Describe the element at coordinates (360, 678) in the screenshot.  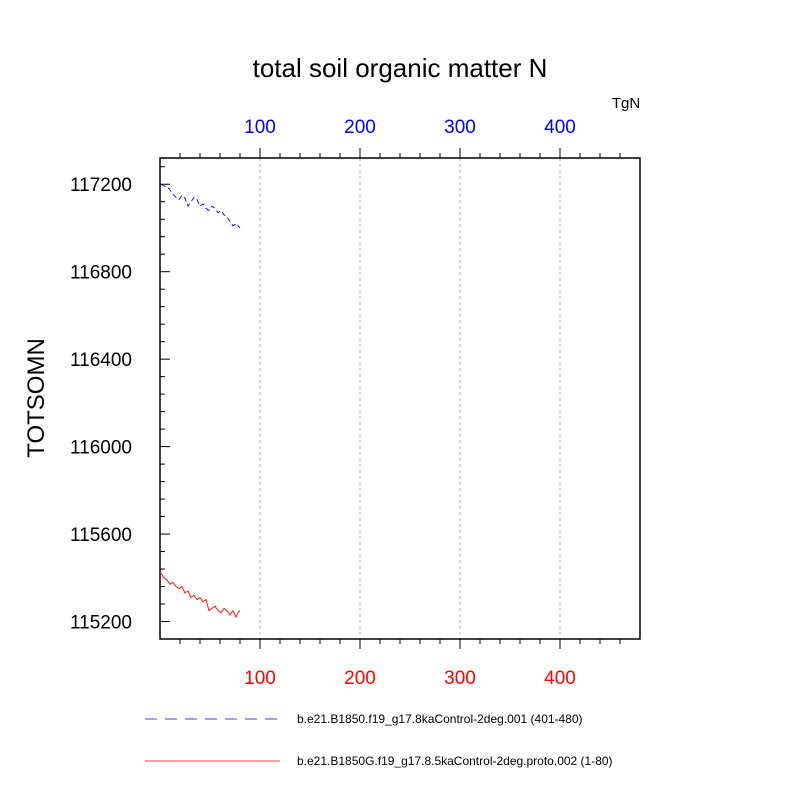
I see `x-bottom-tick-label: 200` at that location.